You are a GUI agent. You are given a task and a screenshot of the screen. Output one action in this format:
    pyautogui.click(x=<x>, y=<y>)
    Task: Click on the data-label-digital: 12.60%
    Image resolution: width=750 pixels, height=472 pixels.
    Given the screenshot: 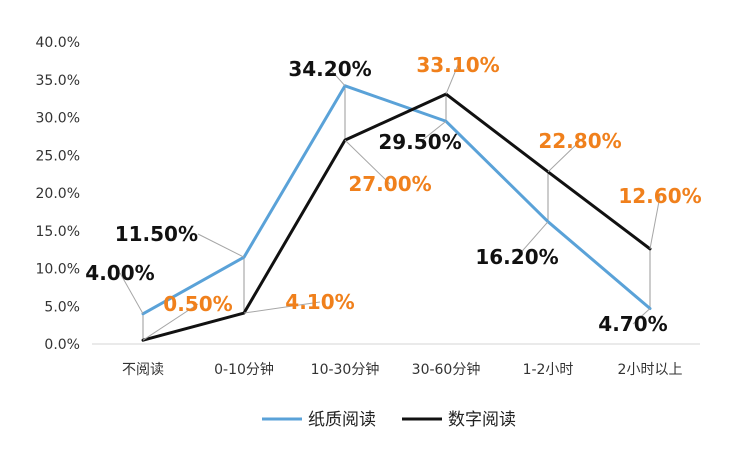 What is the action you would take?
    pyautogui.click(x=659, y=196)
    